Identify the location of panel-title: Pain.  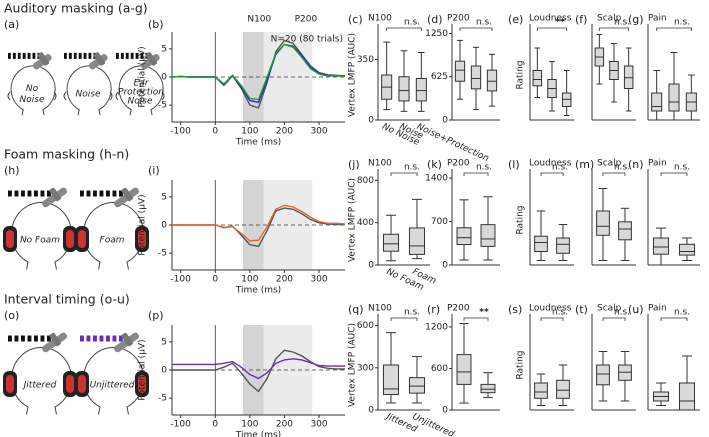
(657, 309).